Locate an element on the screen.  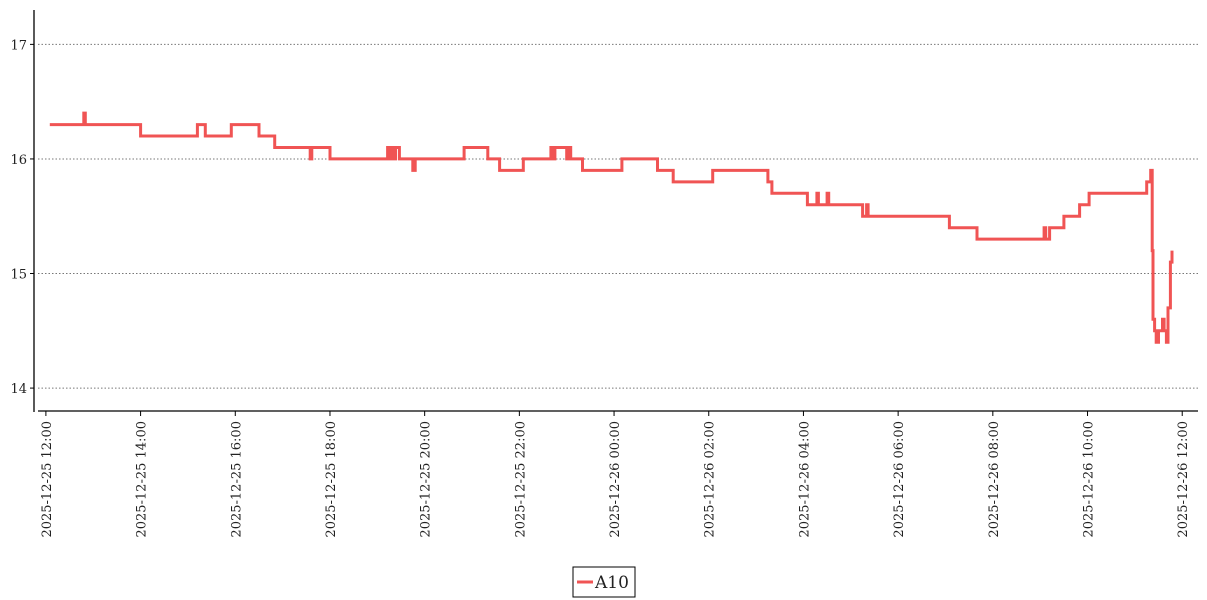
x-tick-label: 2025-12-25 22:00 is located at coordinates (520, 479).